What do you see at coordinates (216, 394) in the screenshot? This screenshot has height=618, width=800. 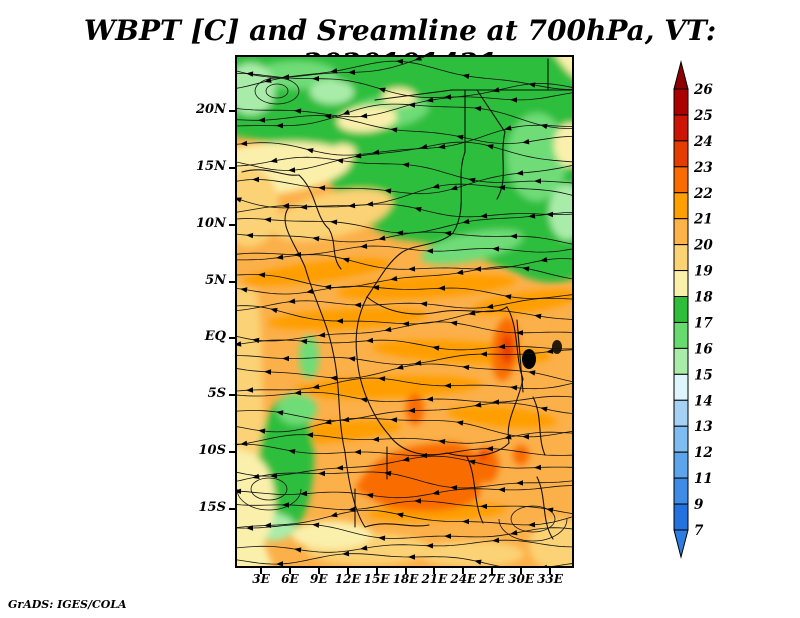 I see `lat-tick-label: 5S` at bounding box center [216, 394].